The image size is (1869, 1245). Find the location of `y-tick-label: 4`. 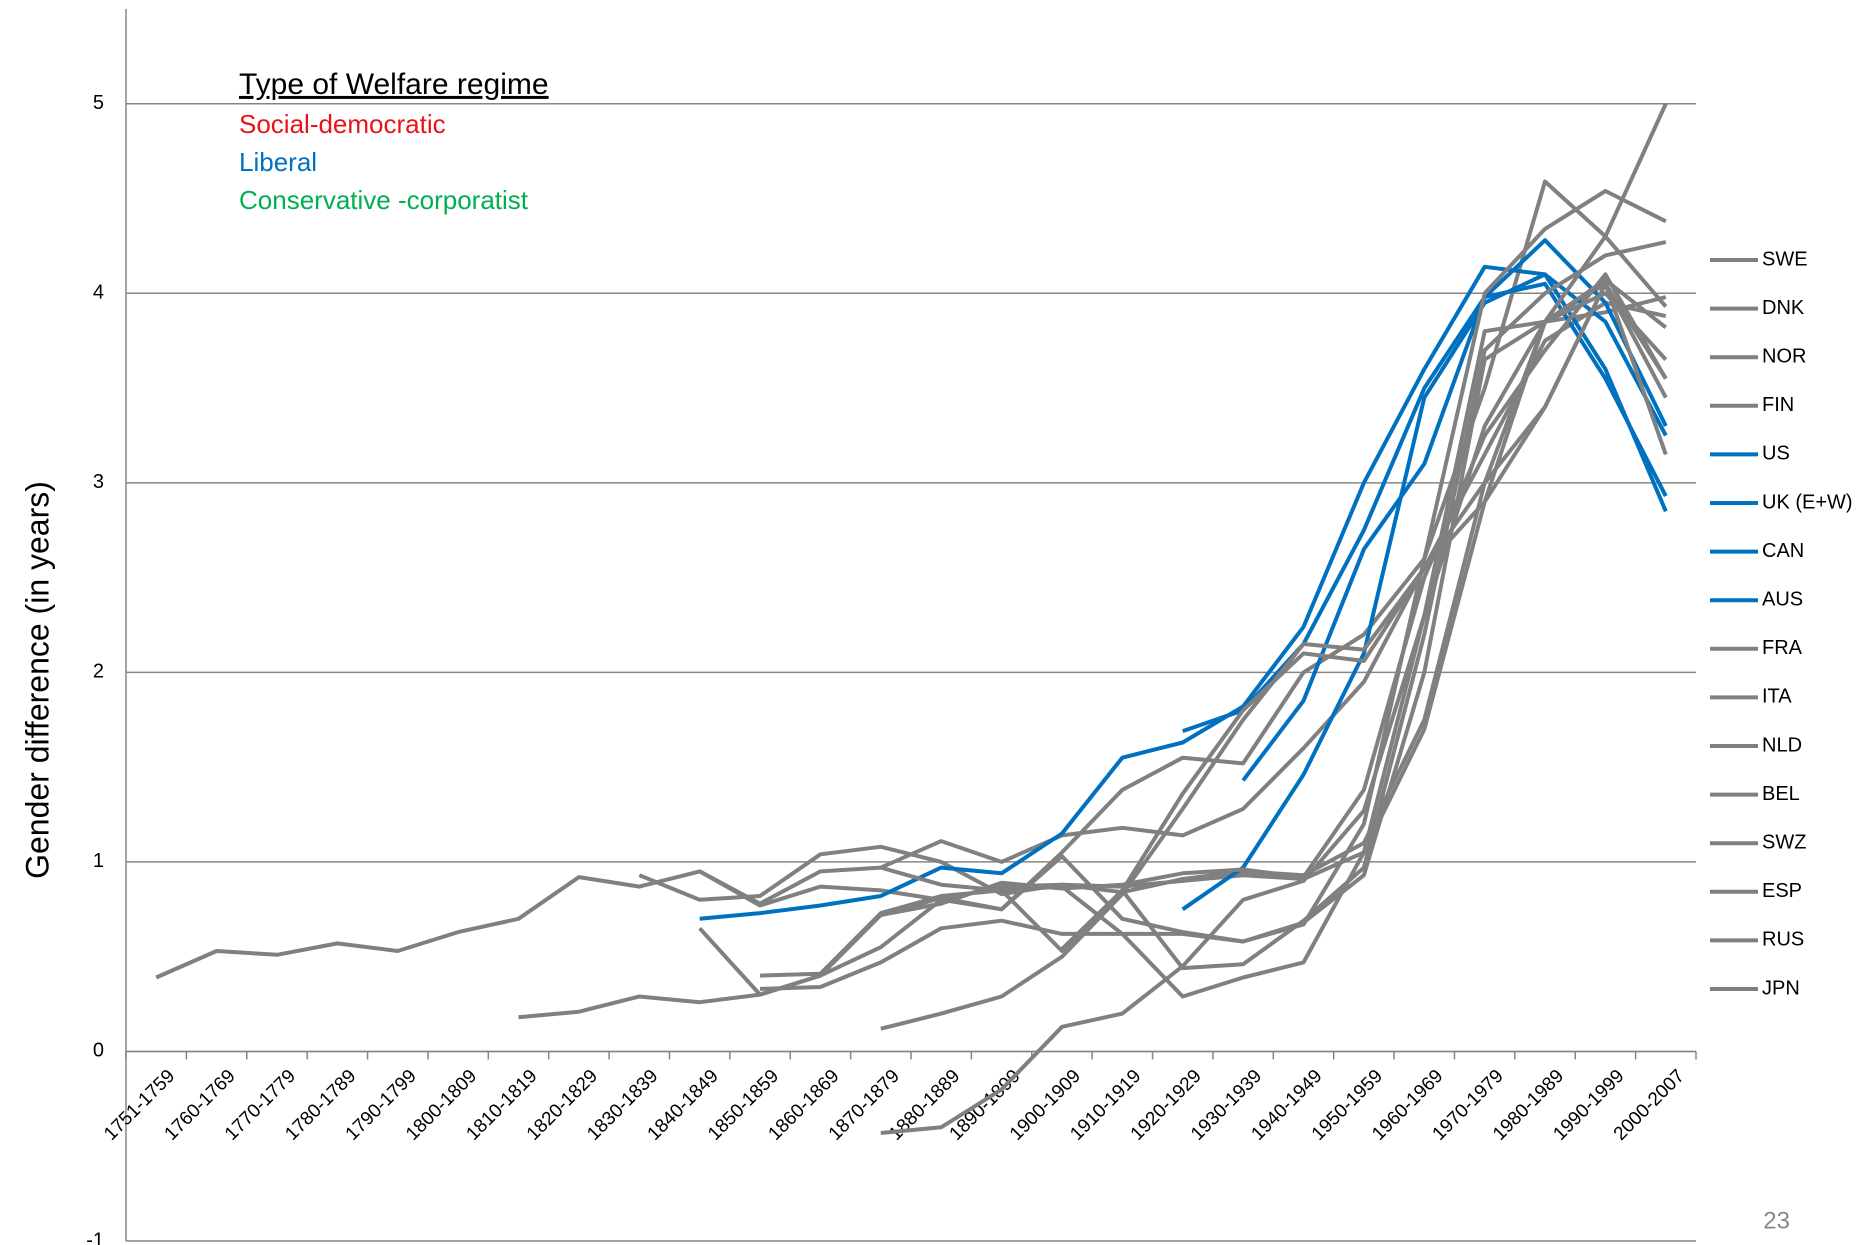

y-tick-label: 4 is located at coordinates (98, 293).